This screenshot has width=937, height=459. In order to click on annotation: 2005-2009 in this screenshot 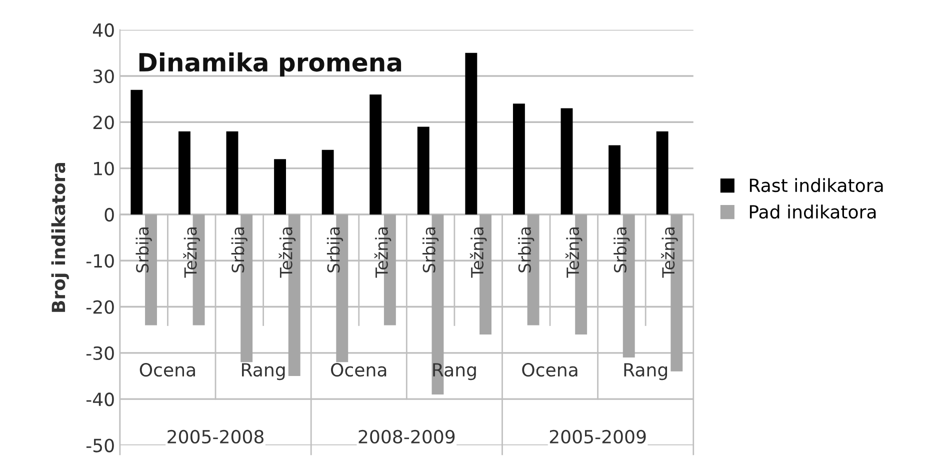, I will do `click(598, 437)`.